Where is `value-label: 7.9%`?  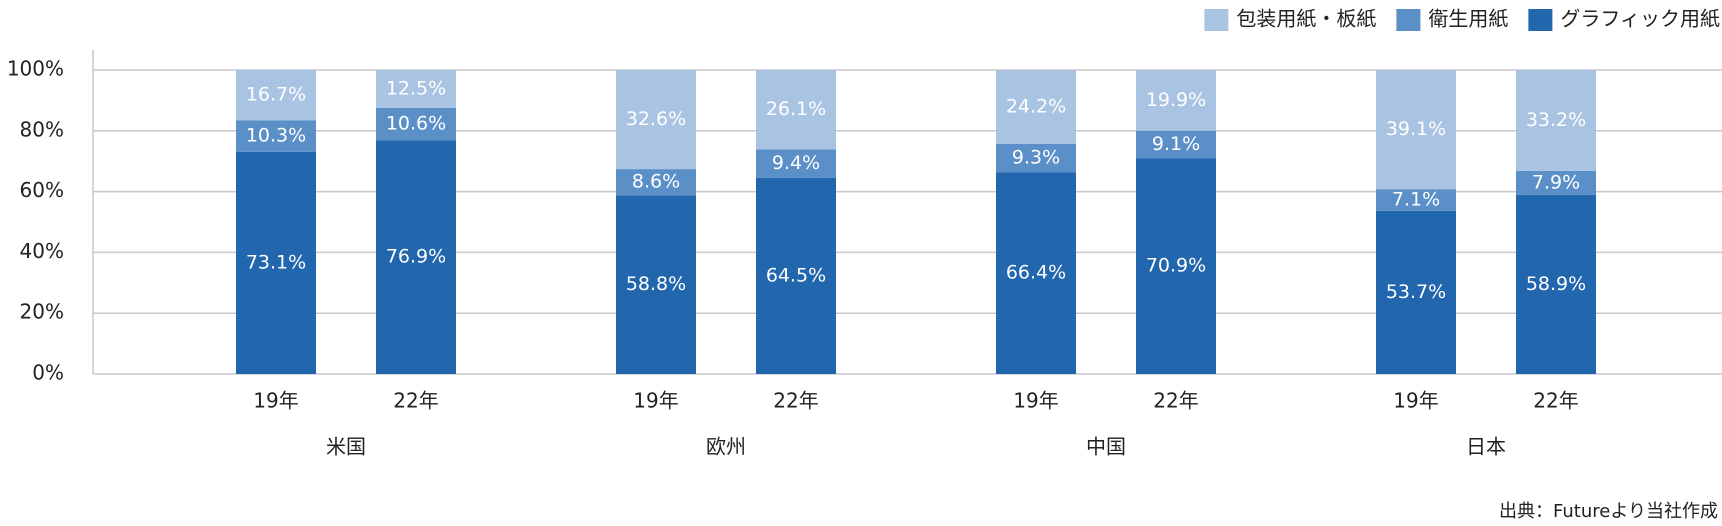
value-label: 7.9% is located at coordinates (1556, 182).